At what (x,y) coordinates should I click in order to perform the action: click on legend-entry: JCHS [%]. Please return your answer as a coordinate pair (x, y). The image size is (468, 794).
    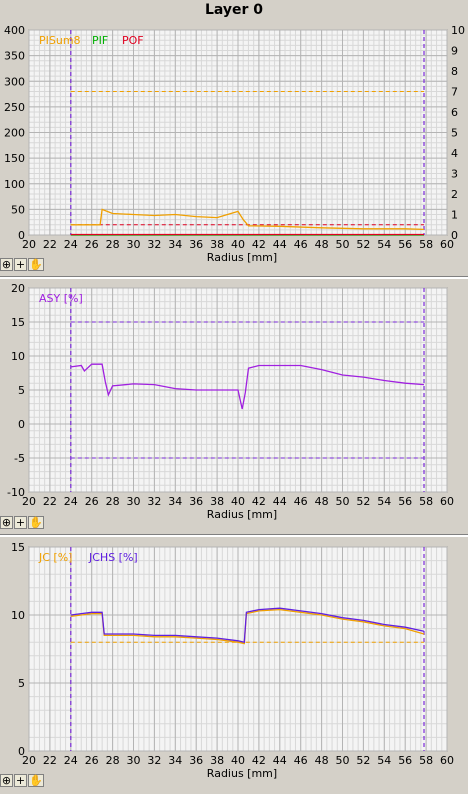
    Looking at the image, I should click on (113, 557).